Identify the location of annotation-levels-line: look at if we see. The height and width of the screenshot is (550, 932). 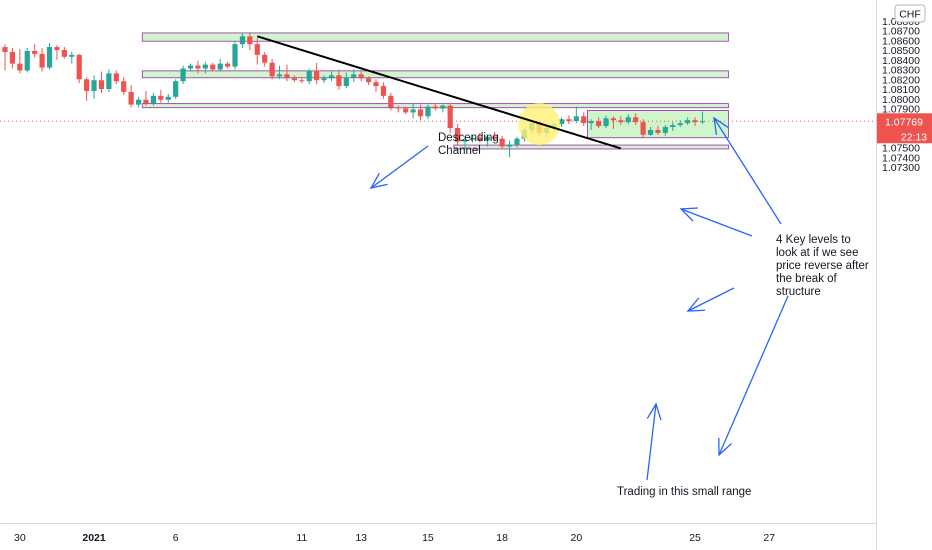
(817, 253).